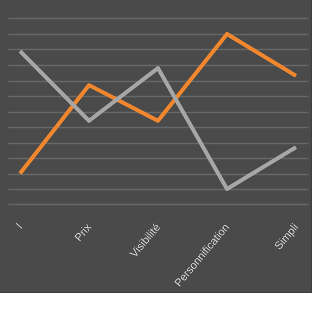  What do you see at coordinates (83, 232) in the screenshot?
I see `x-tick-label: Prix` at bounding box center [83, 232].